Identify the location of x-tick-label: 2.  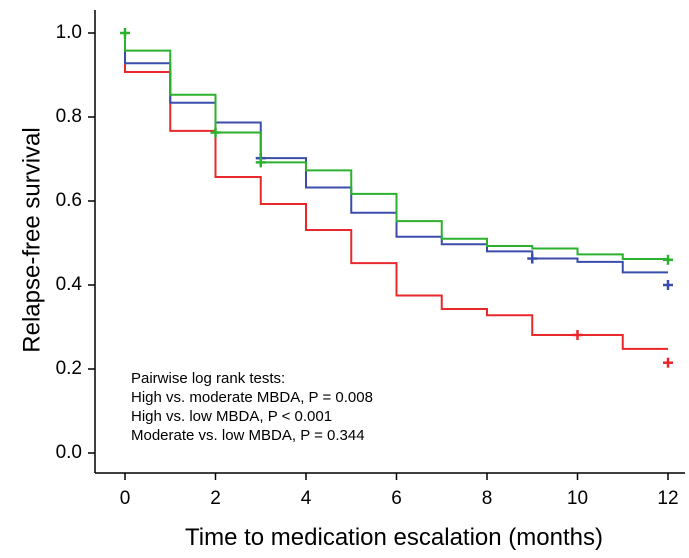
(215, 498).